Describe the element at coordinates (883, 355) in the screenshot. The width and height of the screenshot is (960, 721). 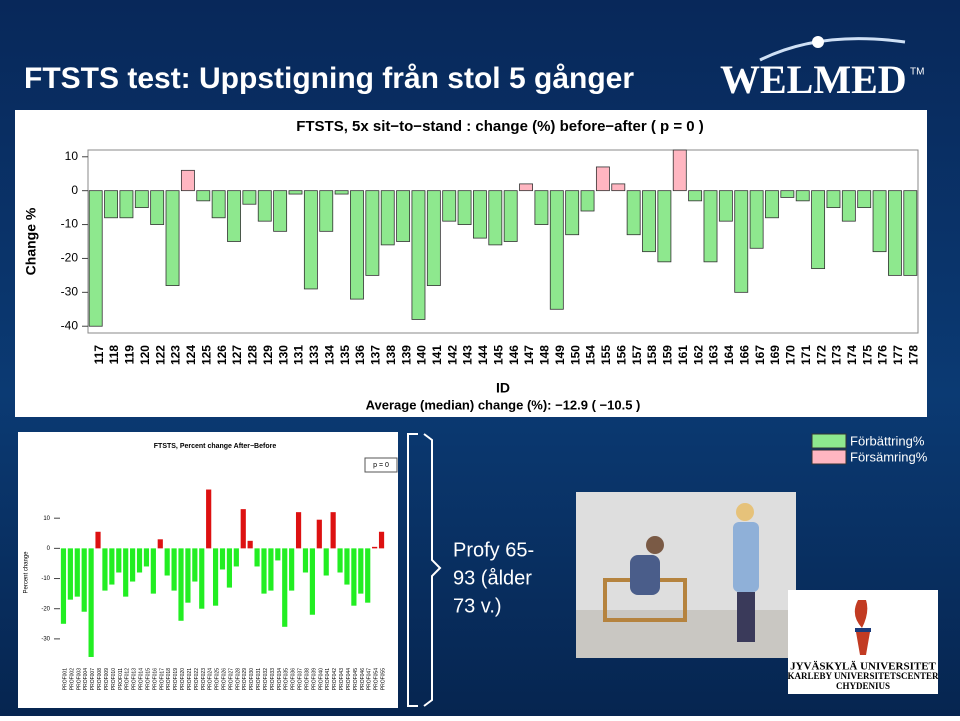
I see `x-tick-label: 176` at that location.